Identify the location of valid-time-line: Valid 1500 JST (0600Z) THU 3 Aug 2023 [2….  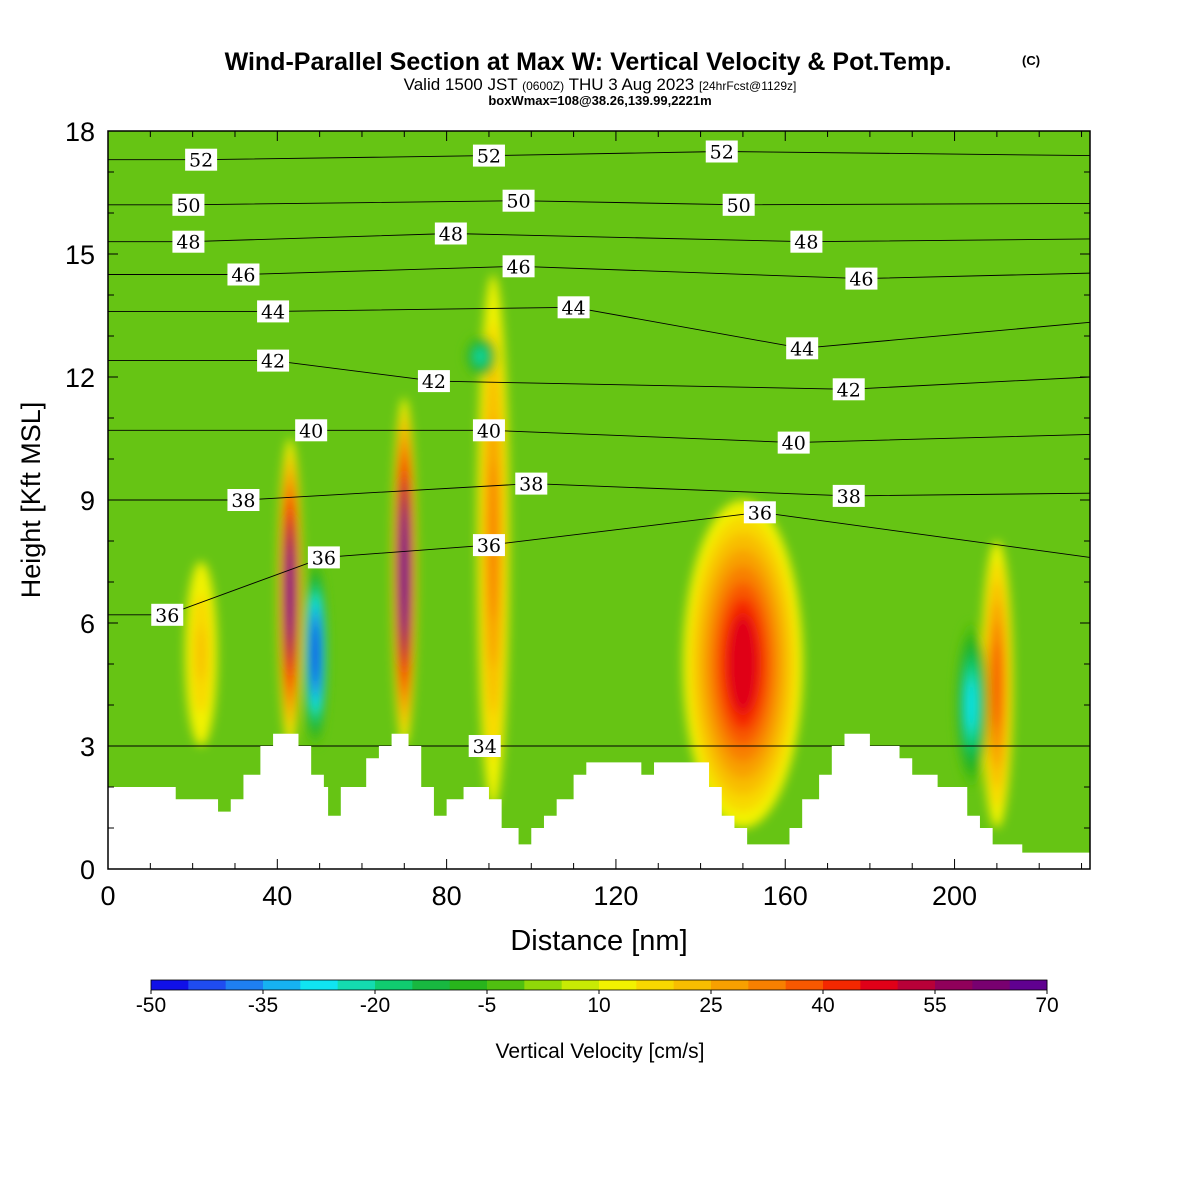
(600, 84).